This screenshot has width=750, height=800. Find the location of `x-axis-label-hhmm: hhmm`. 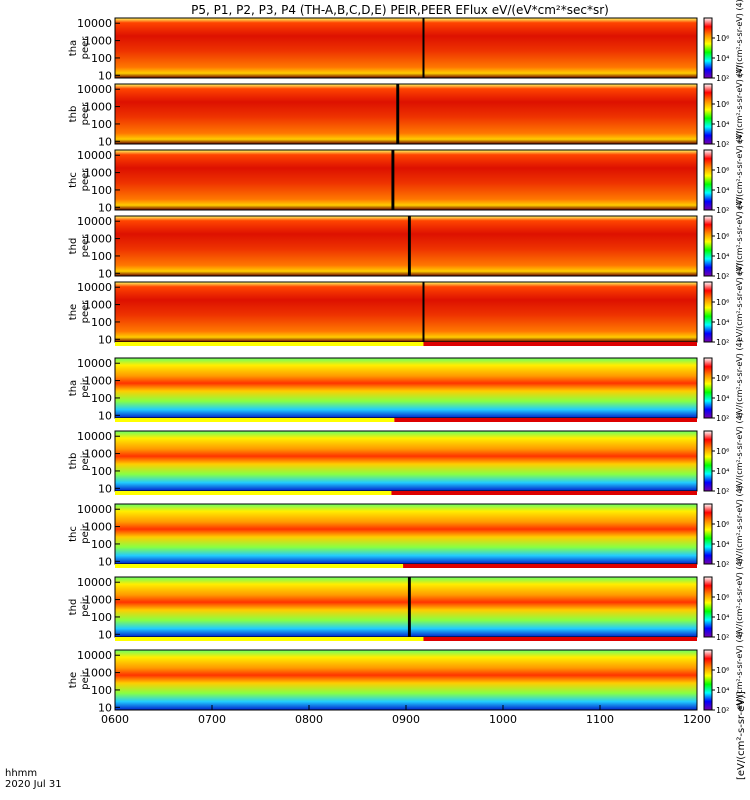

x-axis-label-hhmm: hhmm is located at coordinates (21, 773).